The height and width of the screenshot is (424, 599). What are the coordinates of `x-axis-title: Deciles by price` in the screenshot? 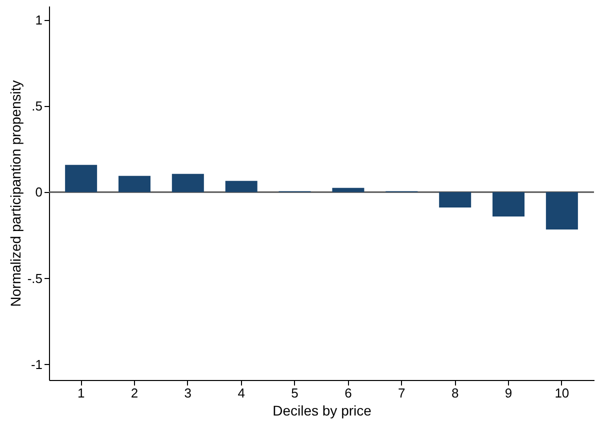 It's located at (322, 410).